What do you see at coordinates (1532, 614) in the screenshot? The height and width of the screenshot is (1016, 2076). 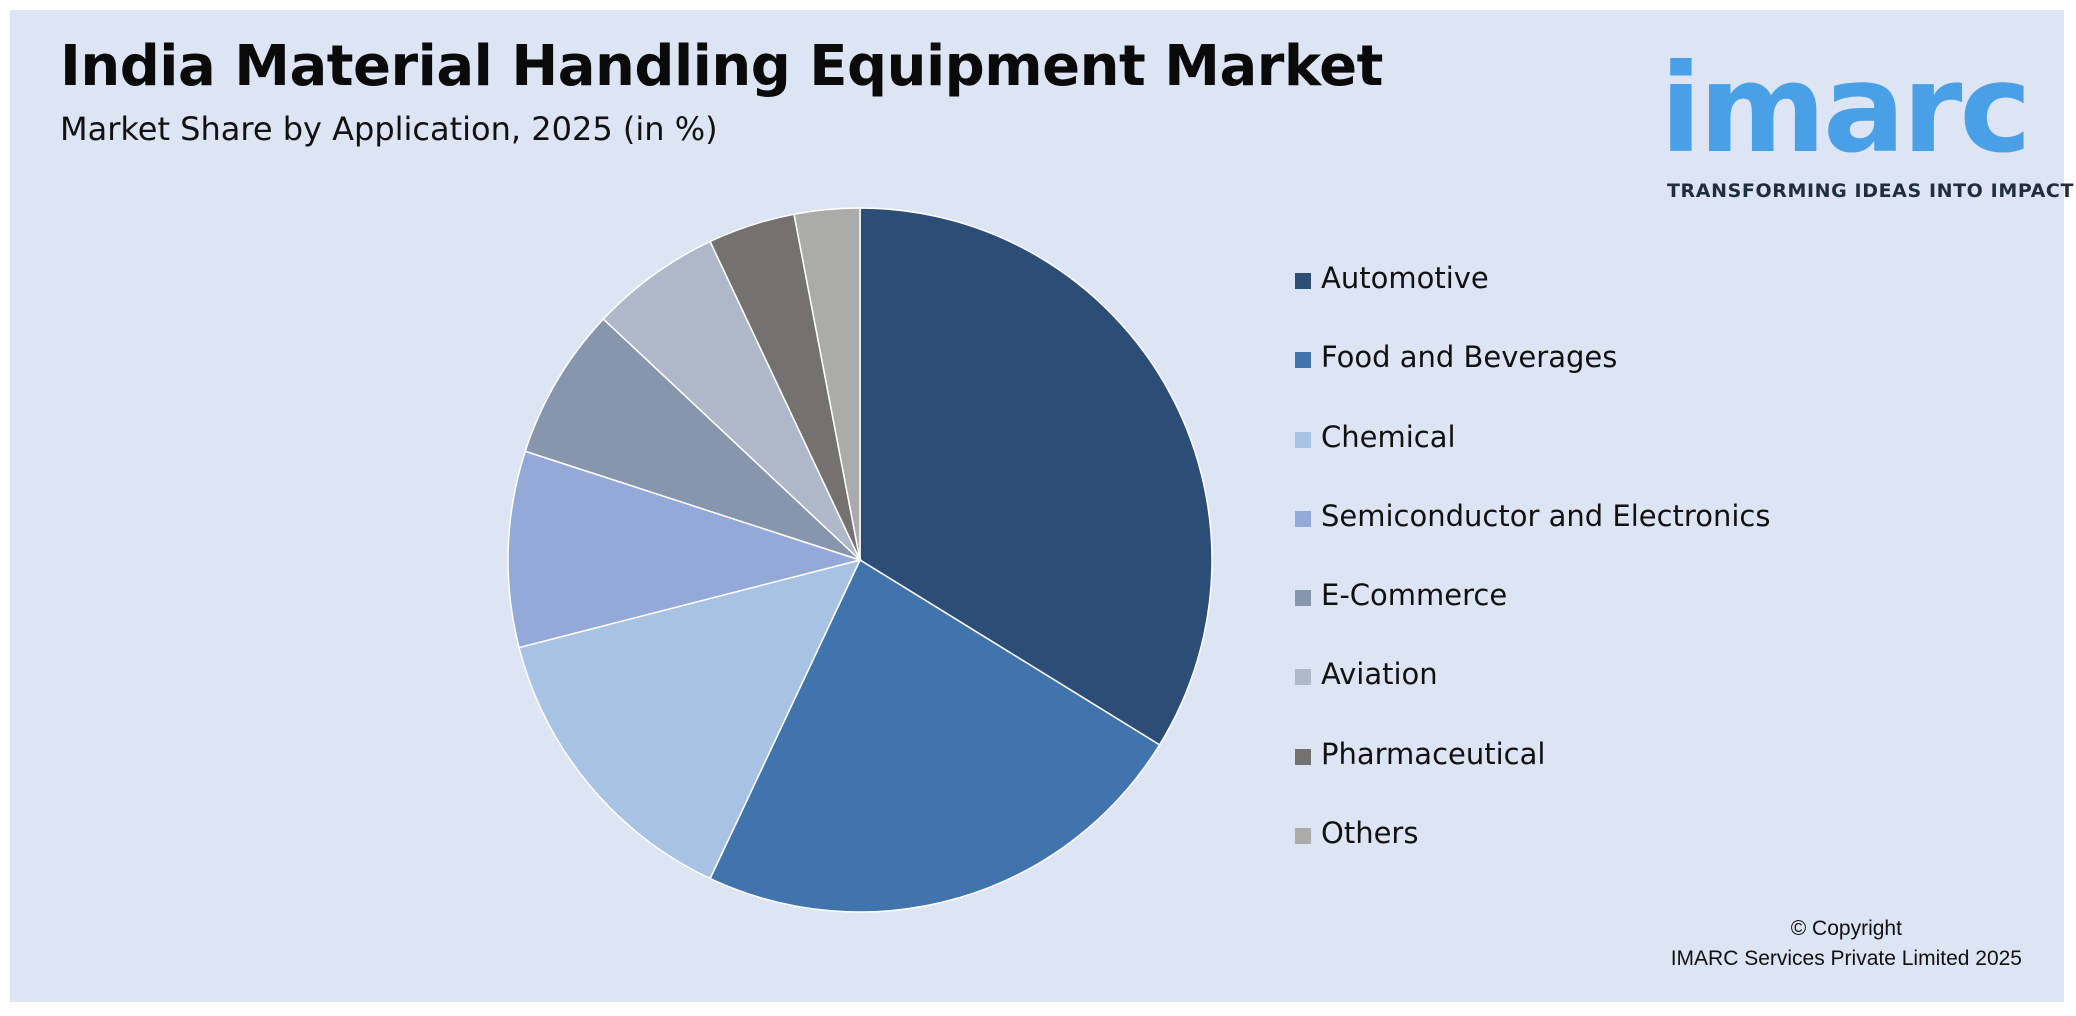 I see `legend-item-e-commerce: E-Commerce` at bounding box center [1532, 614].